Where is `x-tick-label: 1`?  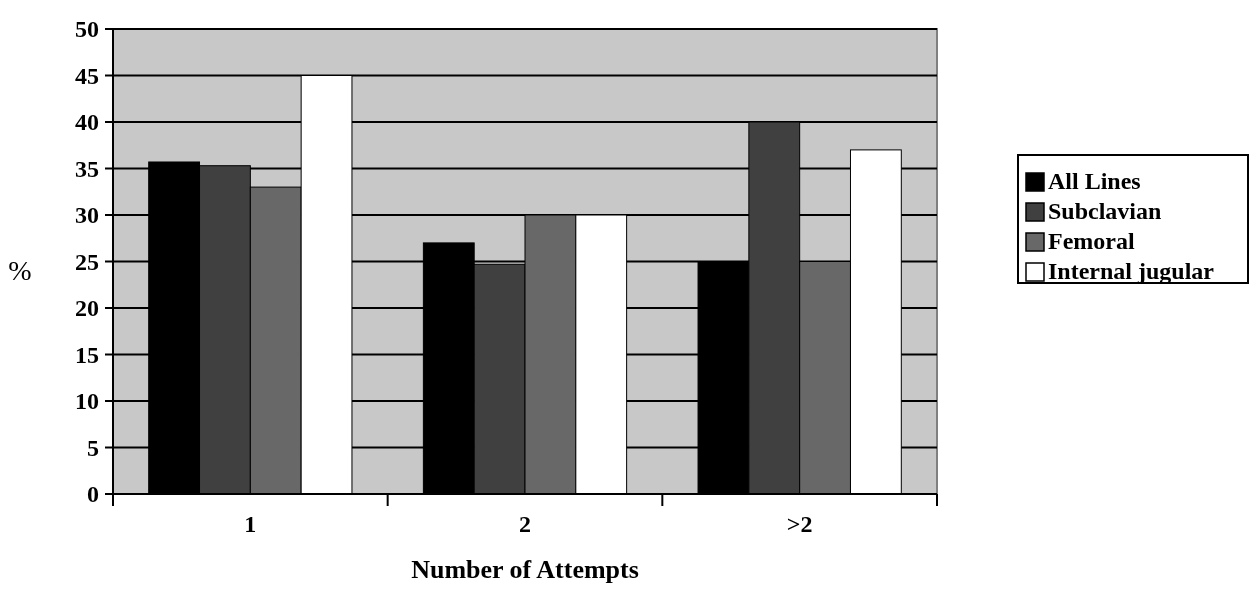 x-tick-label: 1 is located at coordinates (250, 524).